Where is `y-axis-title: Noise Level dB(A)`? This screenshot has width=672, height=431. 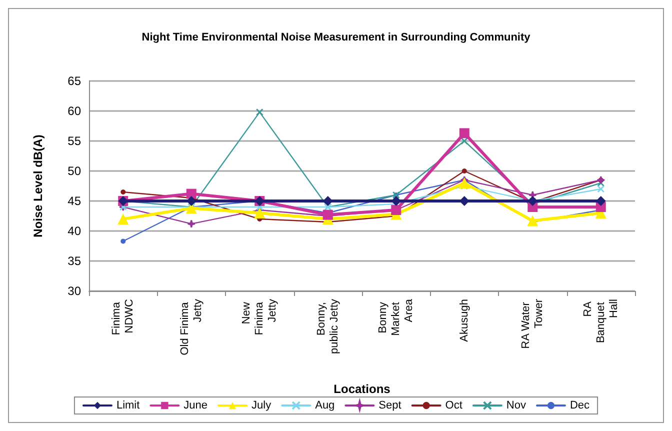 y-axis-title: Noise Level dB(A) is located at coordinates (38, 186).